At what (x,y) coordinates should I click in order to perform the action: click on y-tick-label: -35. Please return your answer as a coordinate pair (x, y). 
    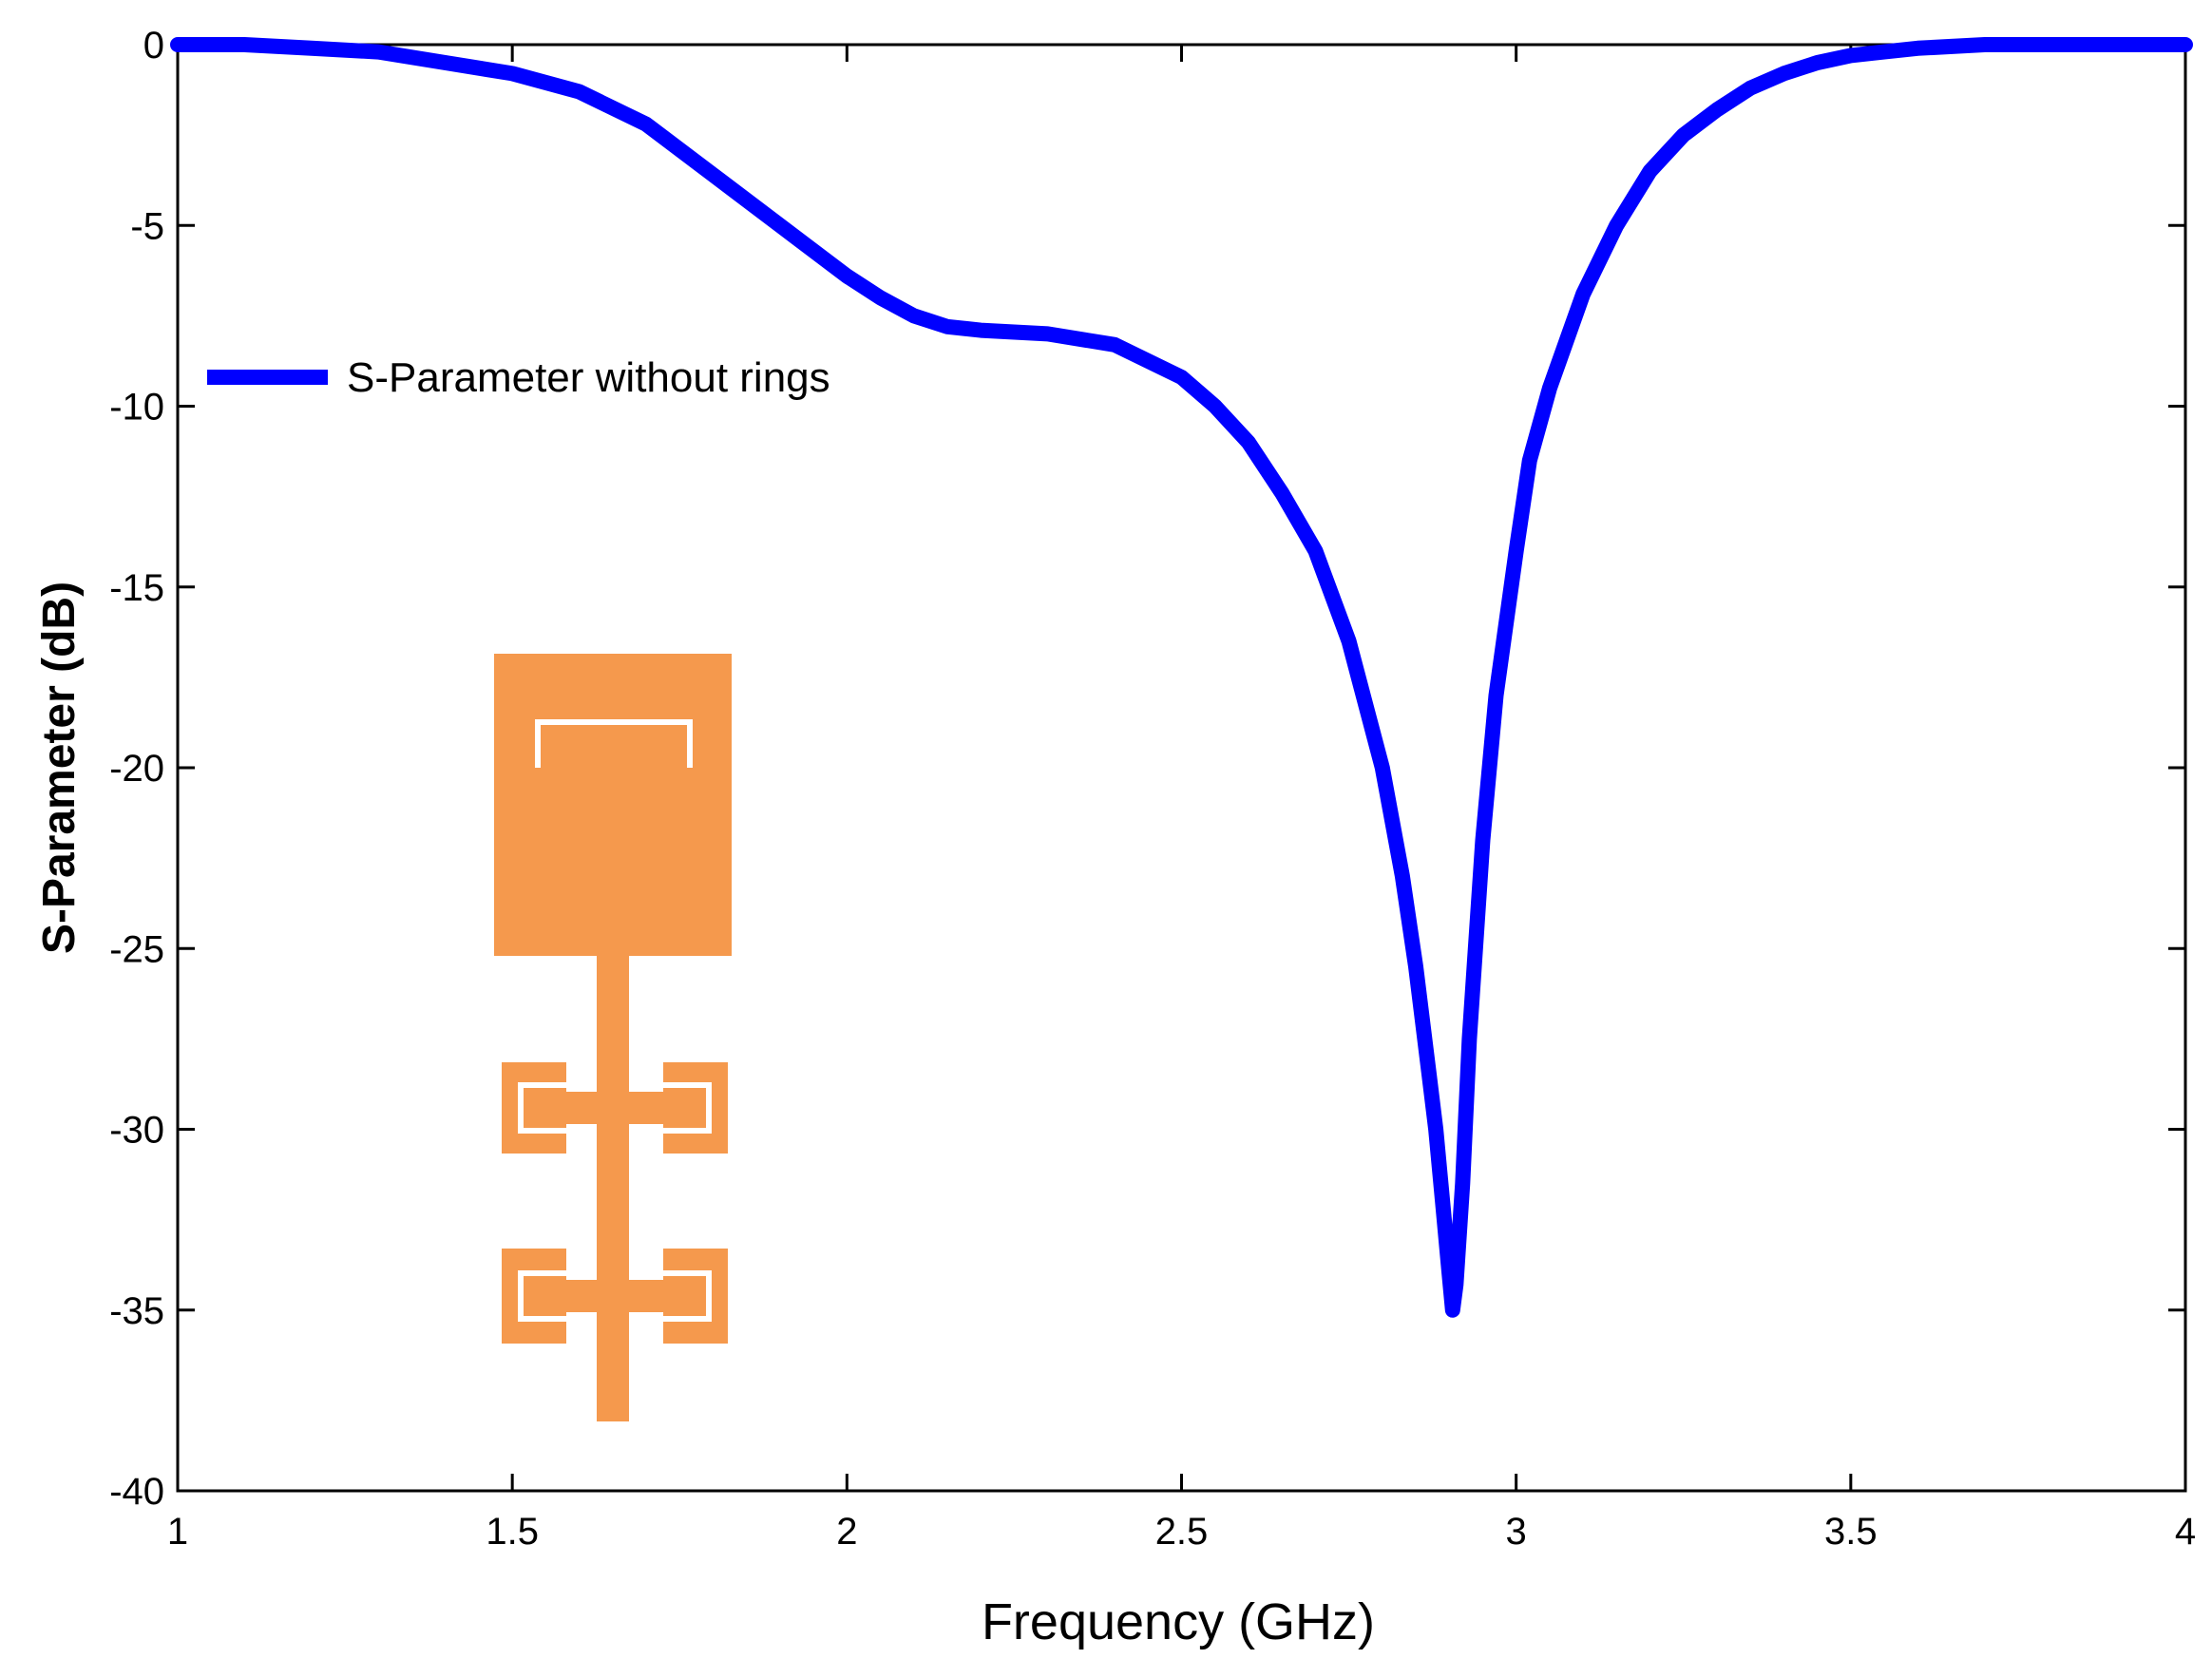
    Looking at the image, I should click on (137, 1311).